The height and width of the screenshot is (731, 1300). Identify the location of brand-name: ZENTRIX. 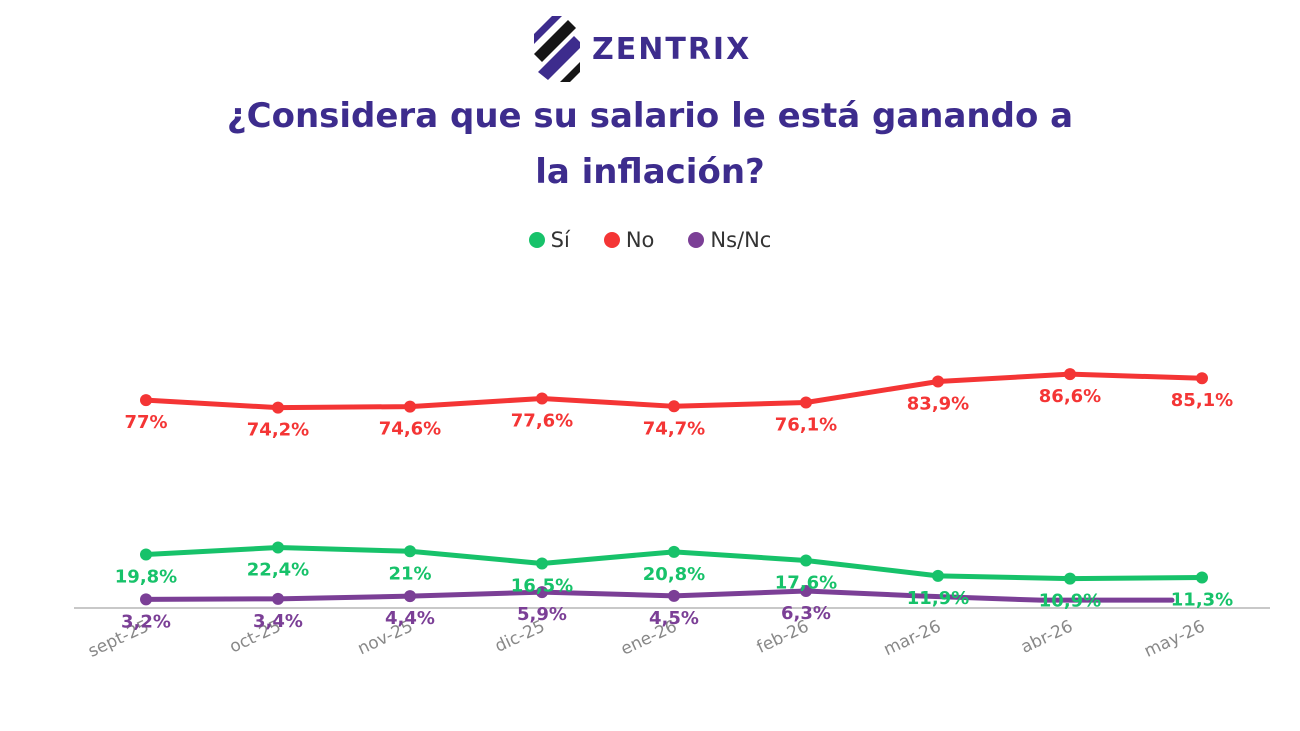
(672, 49).